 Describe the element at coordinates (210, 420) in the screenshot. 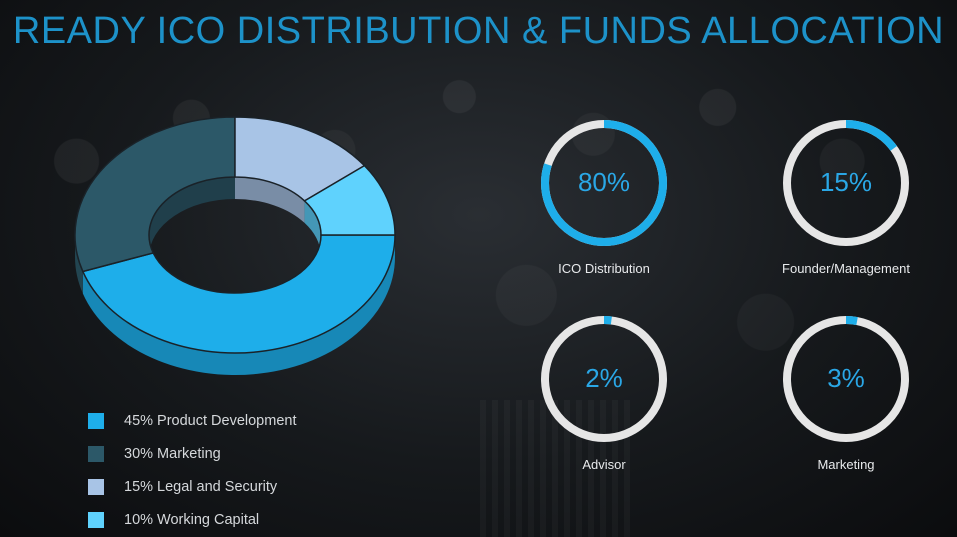

I see `legend-label: 45% Product Development` at that location.